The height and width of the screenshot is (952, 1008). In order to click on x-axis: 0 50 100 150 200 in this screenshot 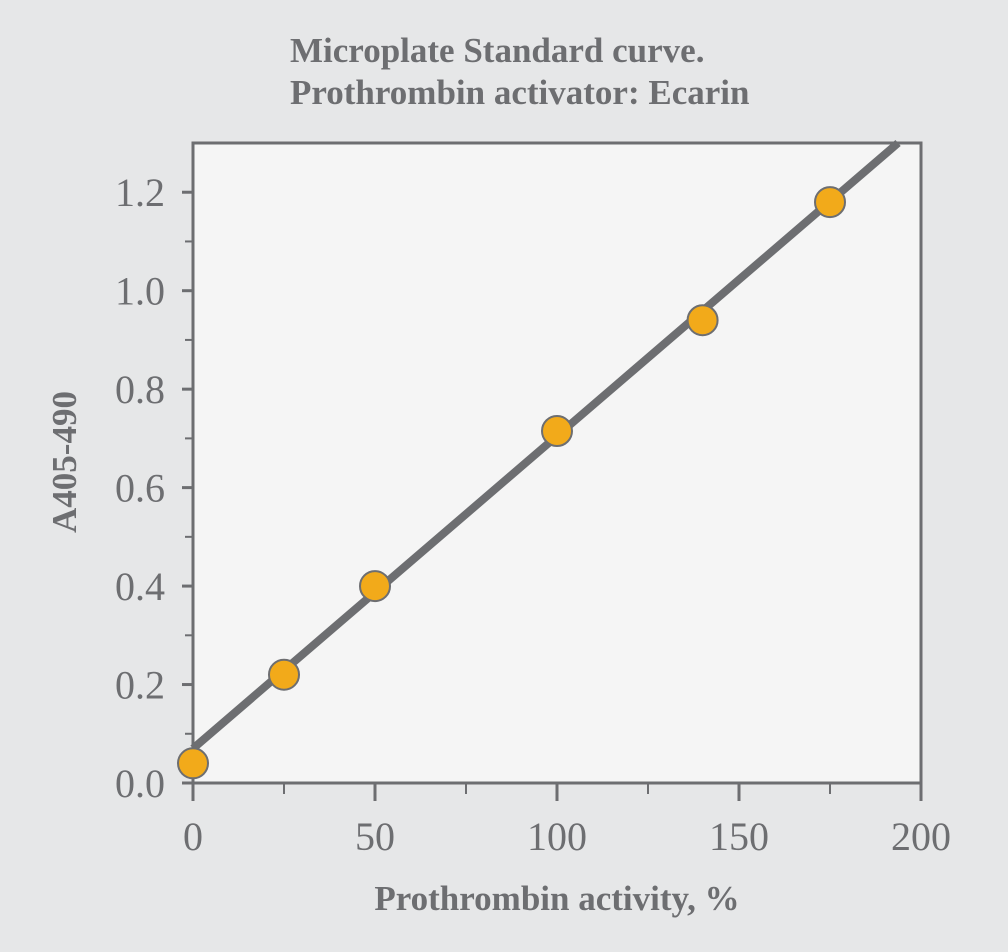, I will do `click(567, 821)`.